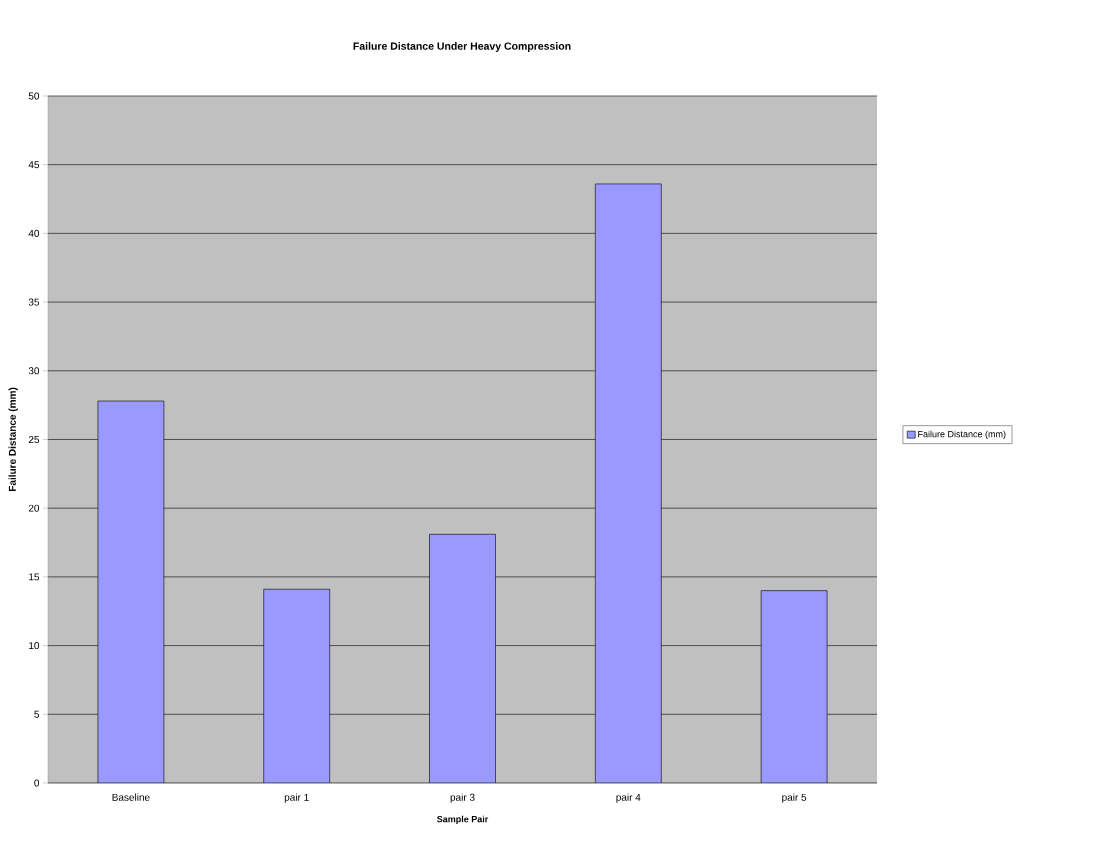 This screenshot has height=852, width=1096. What do you see at coordinates (34, 646) in the screenshot?
I see `y-tick-label: 10` at bounding box center [34, 646].